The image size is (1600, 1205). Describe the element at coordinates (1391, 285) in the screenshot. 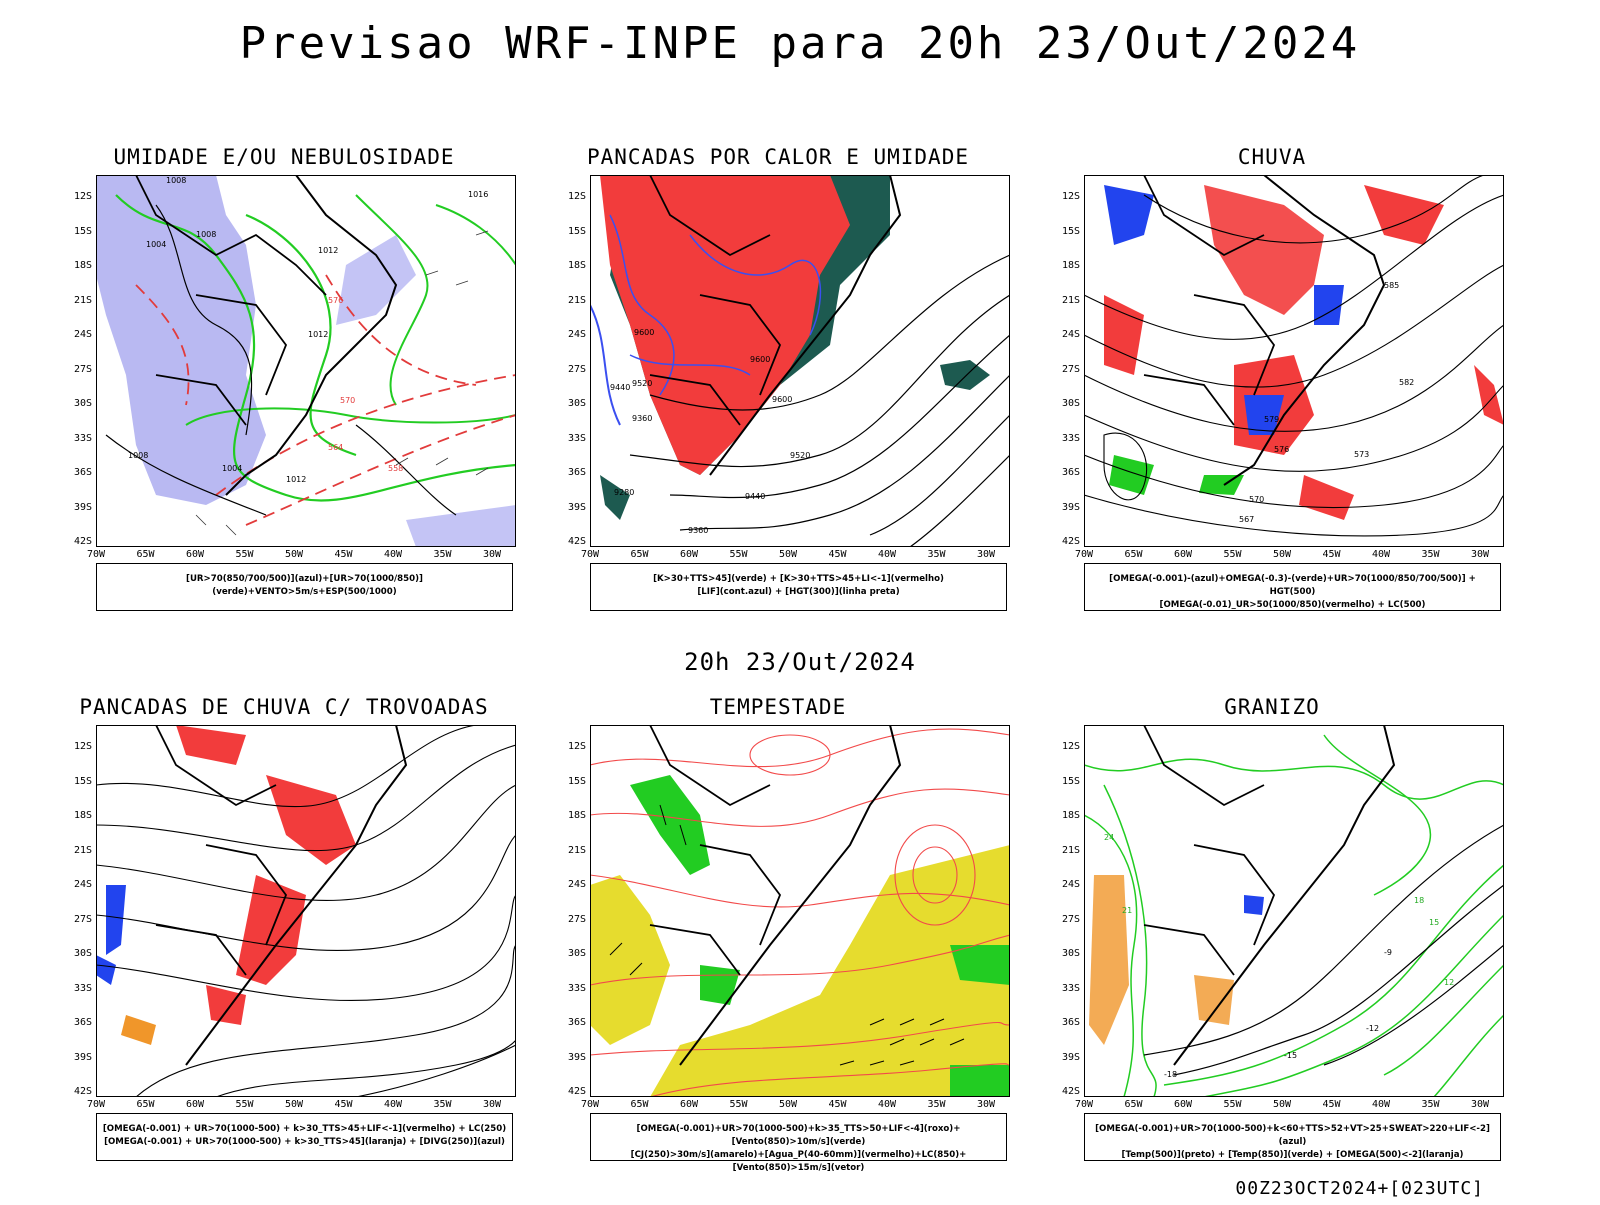

I see `contour-label: 585` at that location.